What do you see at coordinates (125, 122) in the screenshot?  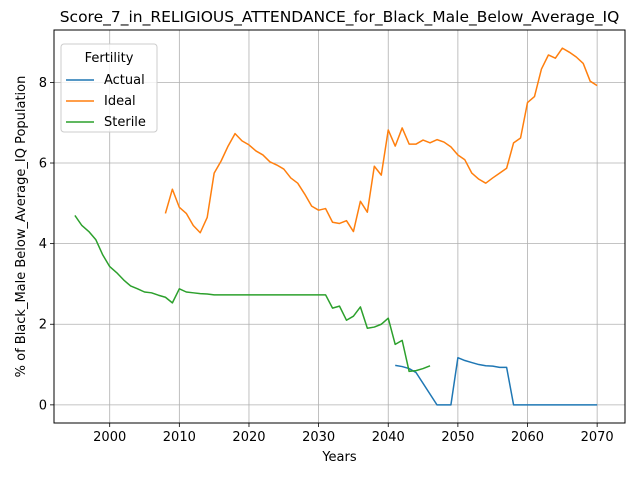 I see `legend-label-sterile: Sterile` at bounding box center [125, 122].